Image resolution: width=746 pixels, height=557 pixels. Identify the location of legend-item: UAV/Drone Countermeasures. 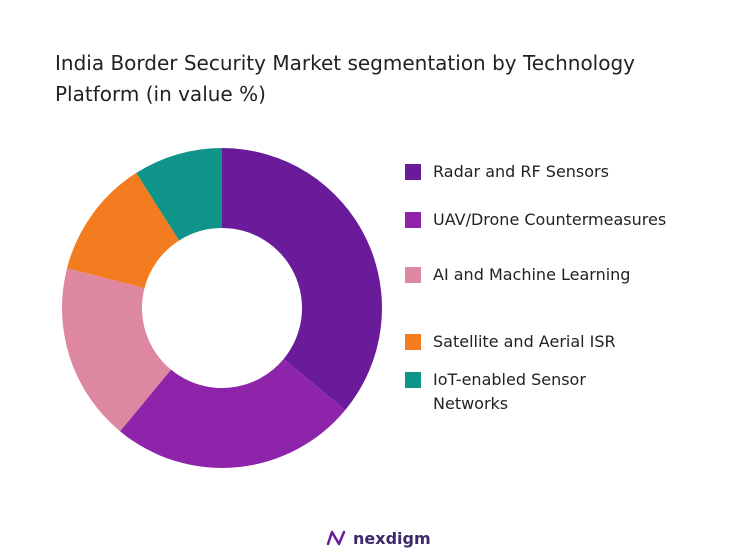
(564, 220).